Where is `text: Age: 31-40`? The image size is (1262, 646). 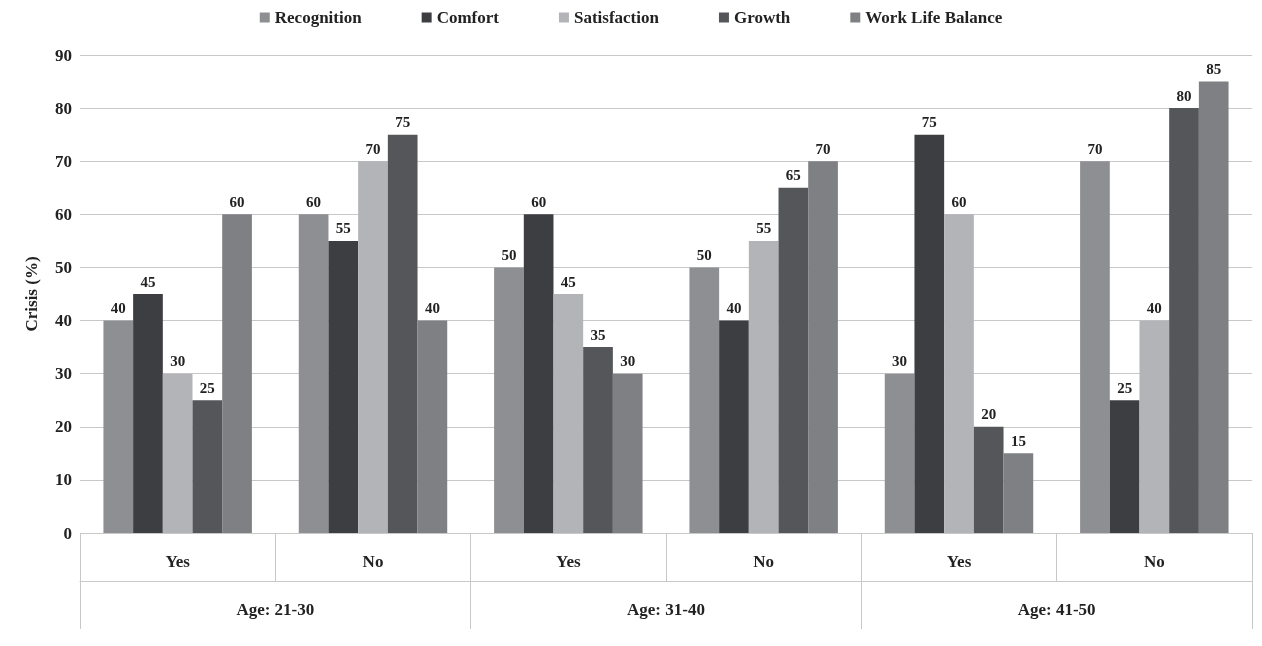 text: Age: 31-40 is located at coordinates (666, 609).